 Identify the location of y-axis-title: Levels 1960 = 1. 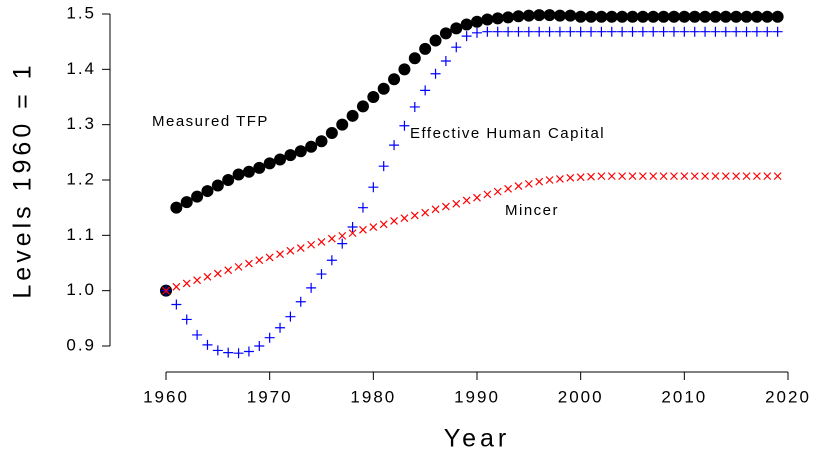
(23, 179).